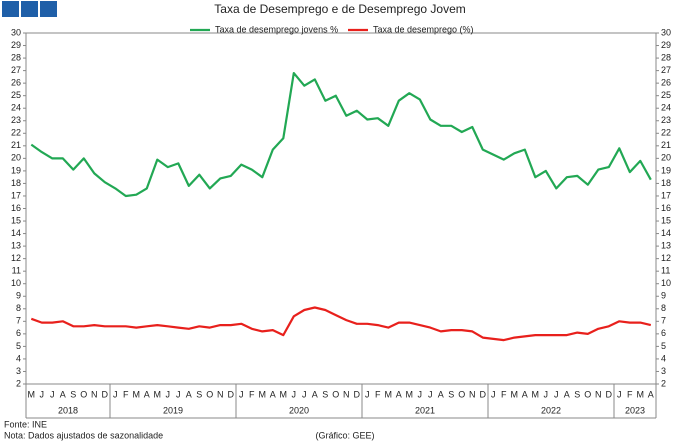  Describe the element at coordinates (666, 283) in the screenshot. I see `y2-tick-label: 10` at that location.